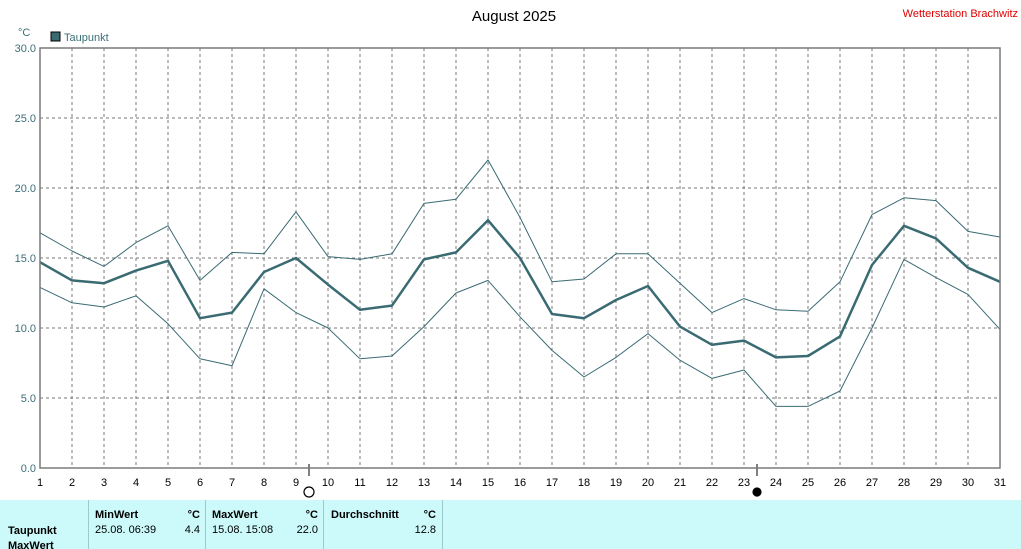  I want to click on x-tick-label: 10, so click(328, 483).